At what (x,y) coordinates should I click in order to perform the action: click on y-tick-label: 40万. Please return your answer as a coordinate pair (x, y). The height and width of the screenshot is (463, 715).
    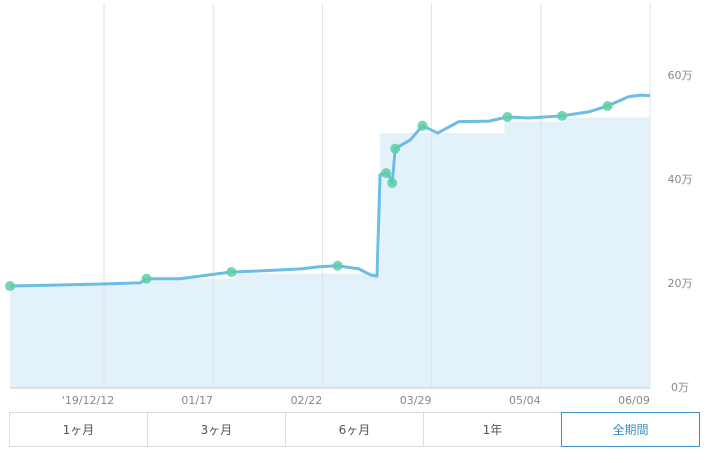
    Looking at the image, I should click on (680, 179).